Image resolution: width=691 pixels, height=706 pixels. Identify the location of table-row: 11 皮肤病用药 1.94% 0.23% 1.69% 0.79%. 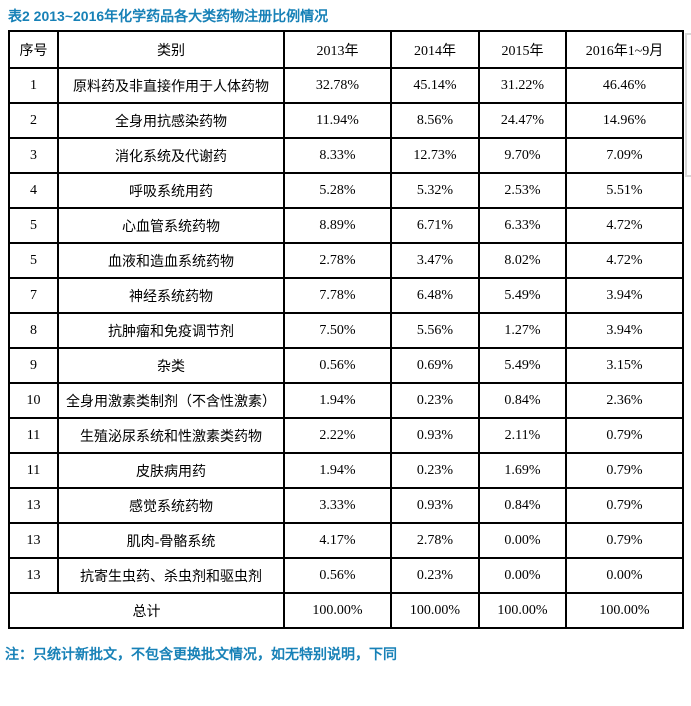
(346, 470).